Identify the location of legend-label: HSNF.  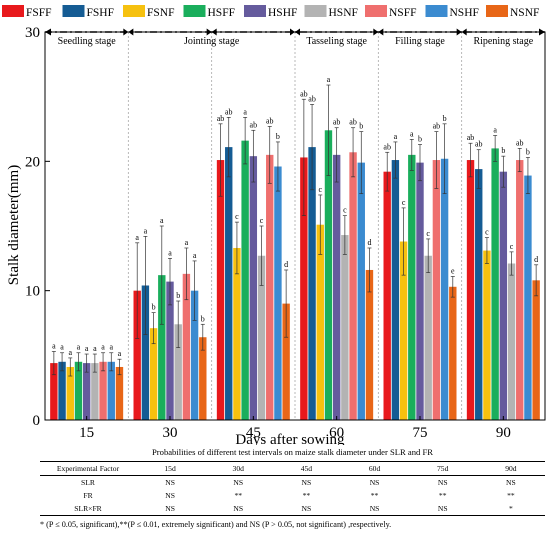
(343, 13).